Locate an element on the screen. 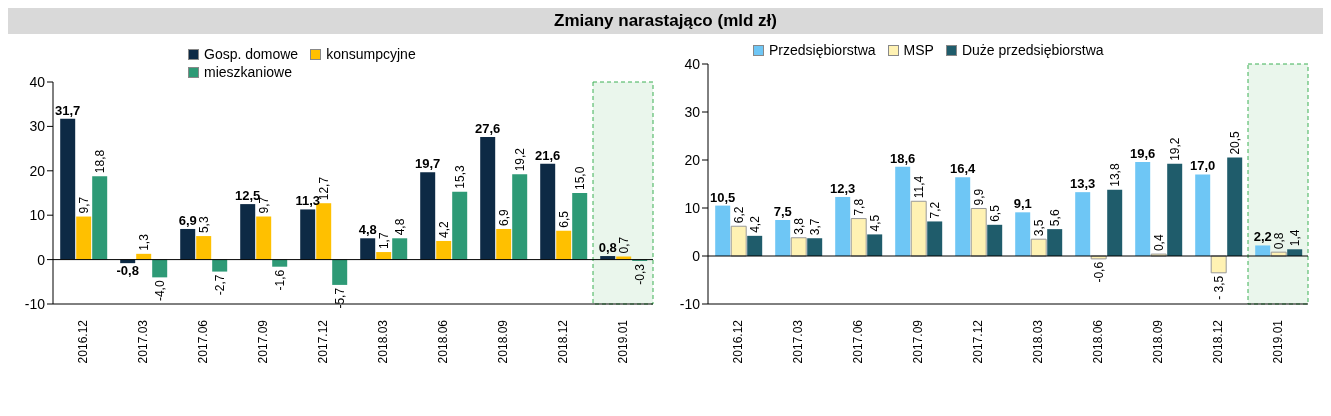  data-label: 7,8 is located at coordinates (858, 207).